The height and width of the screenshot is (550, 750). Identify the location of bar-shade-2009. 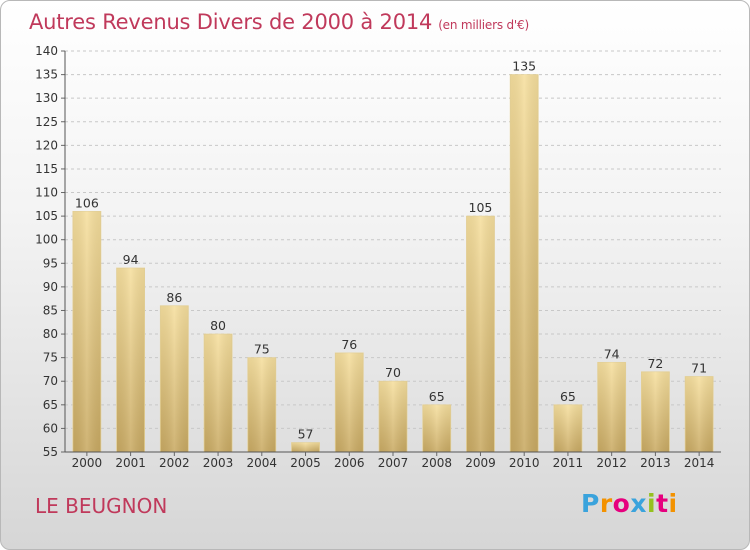
(480, 334).